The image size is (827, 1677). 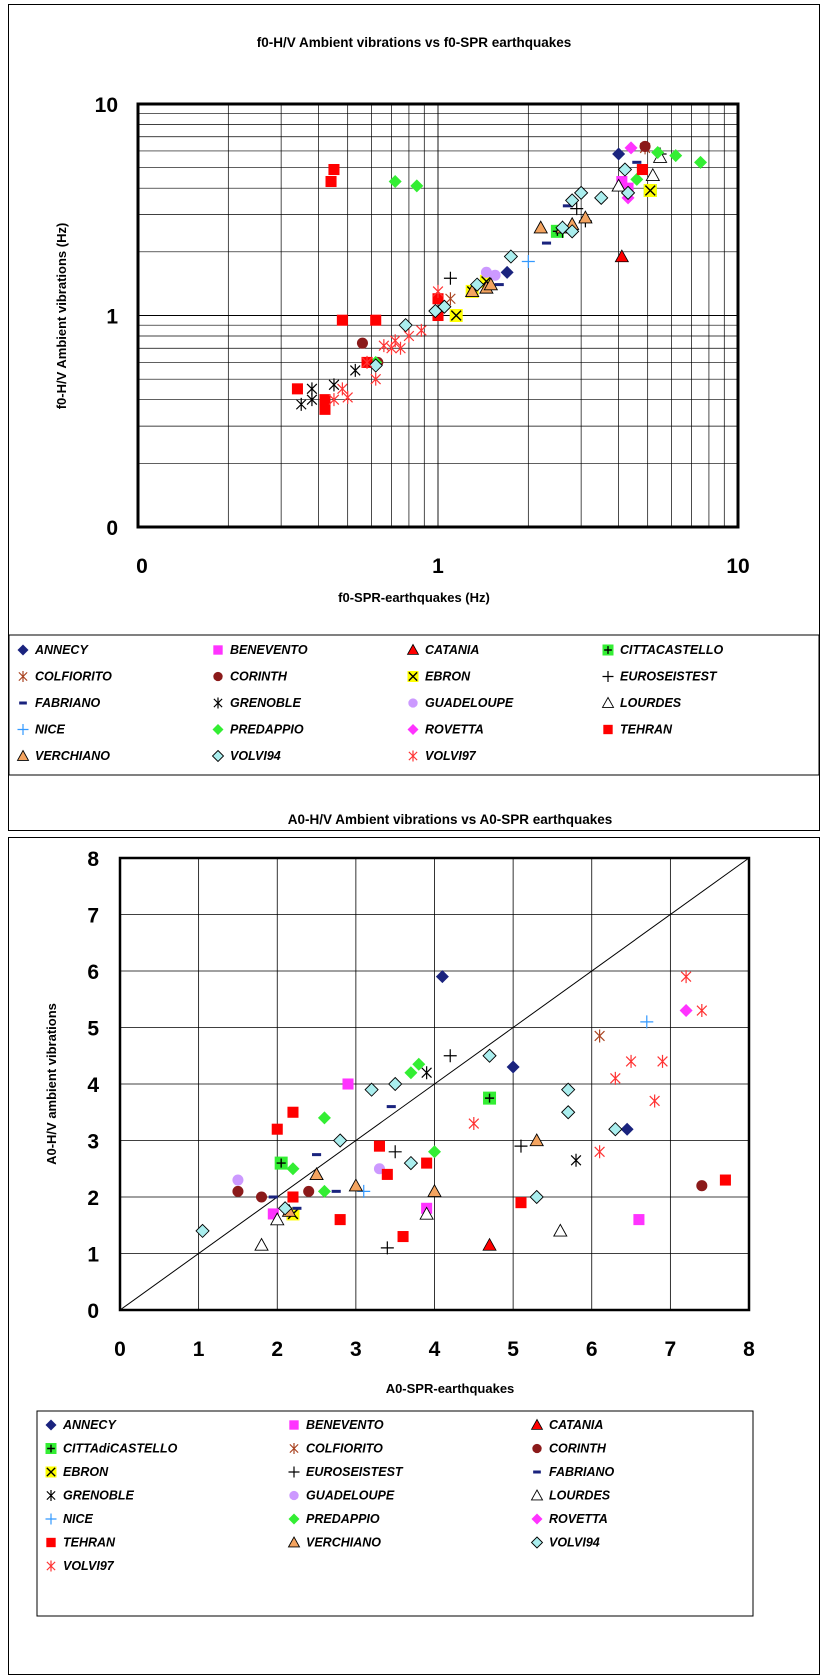 I want to click on legend-item-benevento: BENEVENTO, so click(x=336, y=1425).